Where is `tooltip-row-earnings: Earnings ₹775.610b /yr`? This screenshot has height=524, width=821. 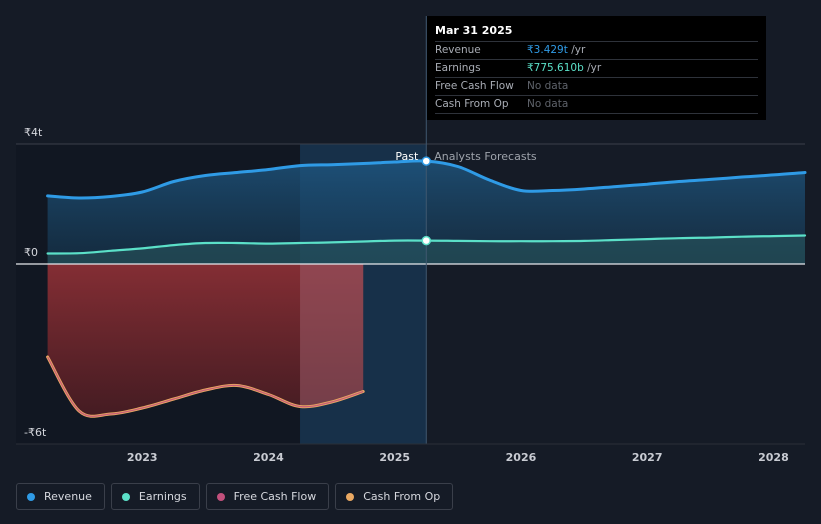
tooltip-row-earnings: Earnings ₹775.610b /yr is located at coordinates (596, 69).